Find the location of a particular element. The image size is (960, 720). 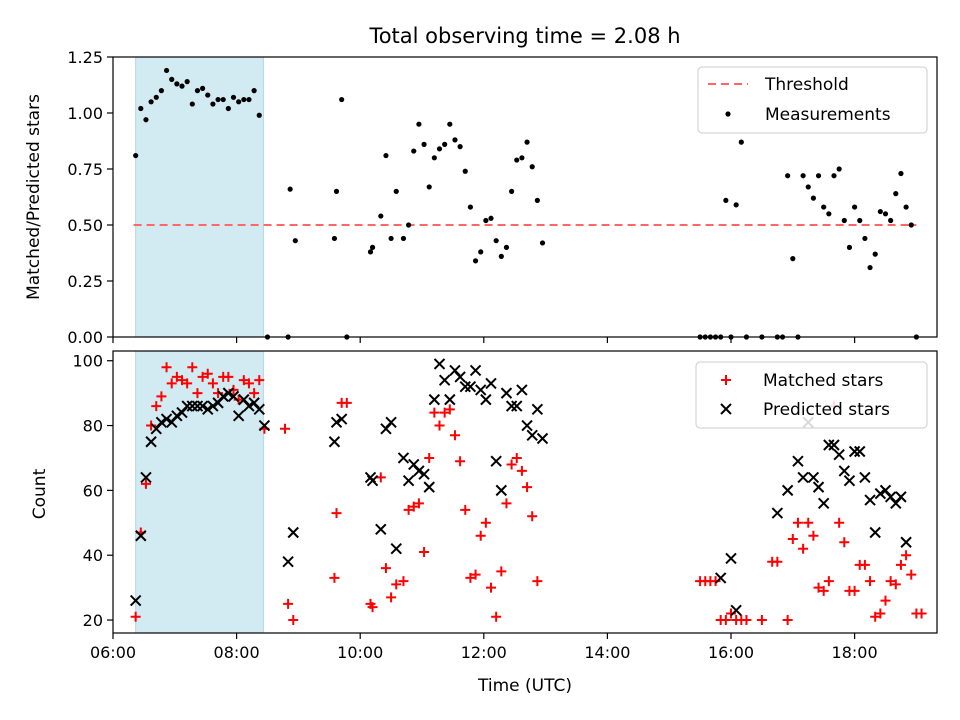

bottom-y-tick-label: 80 is located at coordinates (93, 426).